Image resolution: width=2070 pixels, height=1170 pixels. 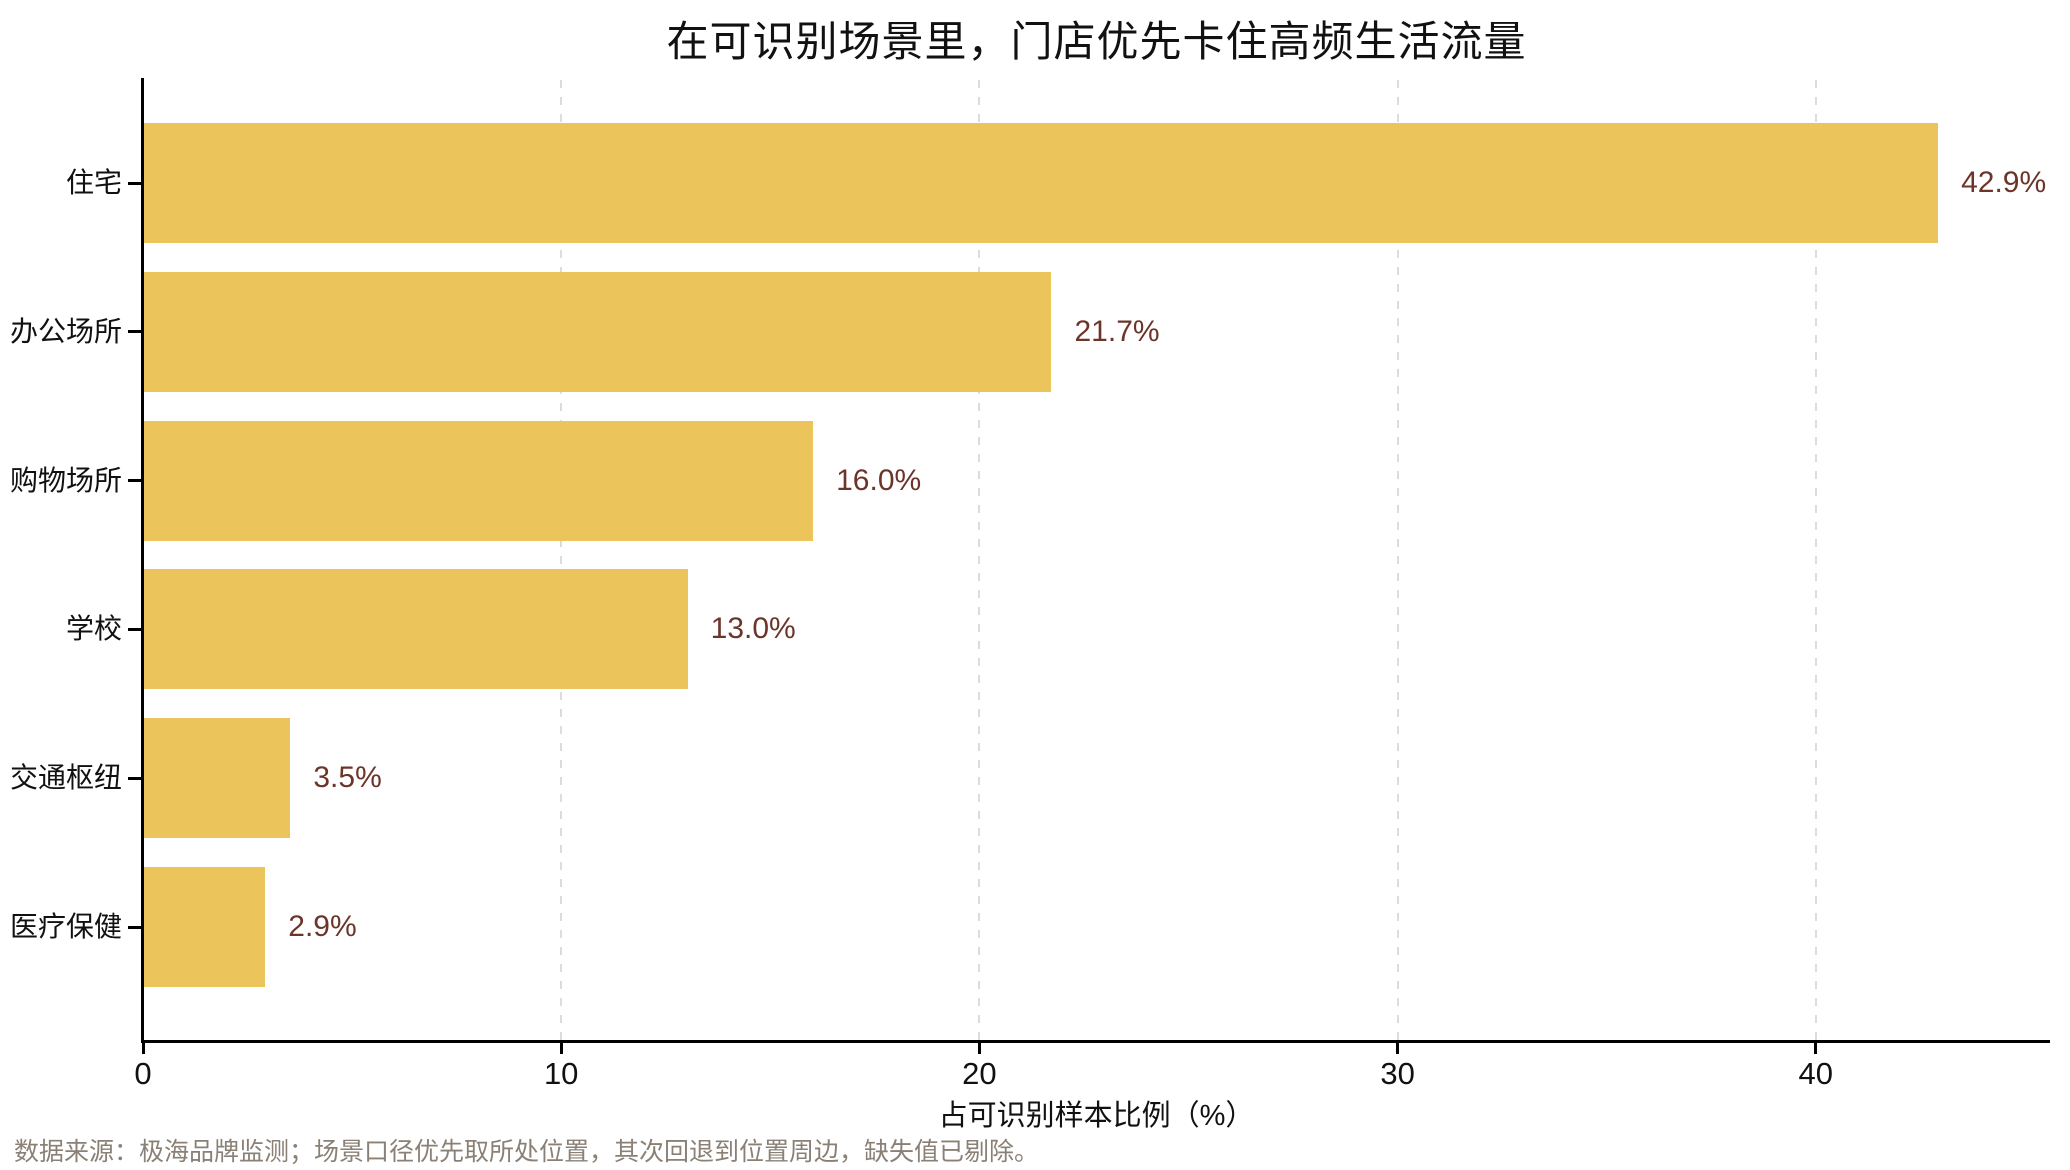 What do you see at coordinates (143, 1073) in the screenshot?
I see `x-tick-label-0: 0` at bounding box center [143, 1073].